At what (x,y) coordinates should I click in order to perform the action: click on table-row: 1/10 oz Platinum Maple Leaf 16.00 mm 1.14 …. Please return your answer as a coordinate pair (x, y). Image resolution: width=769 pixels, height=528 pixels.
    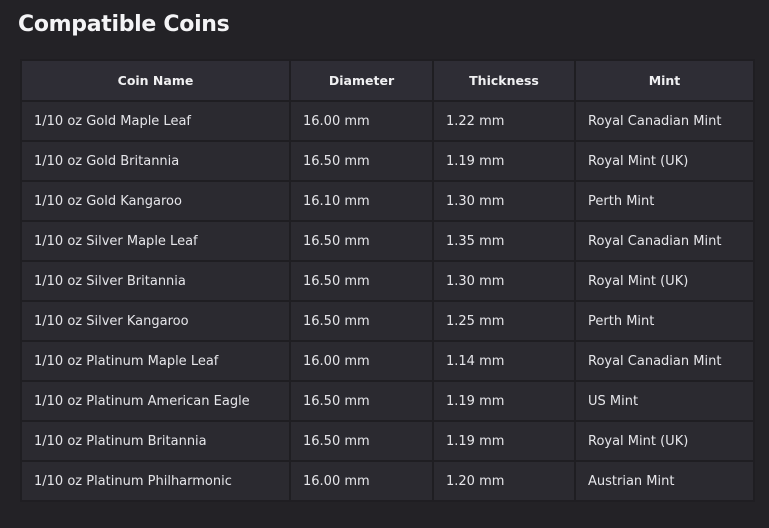
    Looking at the image, I should click on (387, 361).